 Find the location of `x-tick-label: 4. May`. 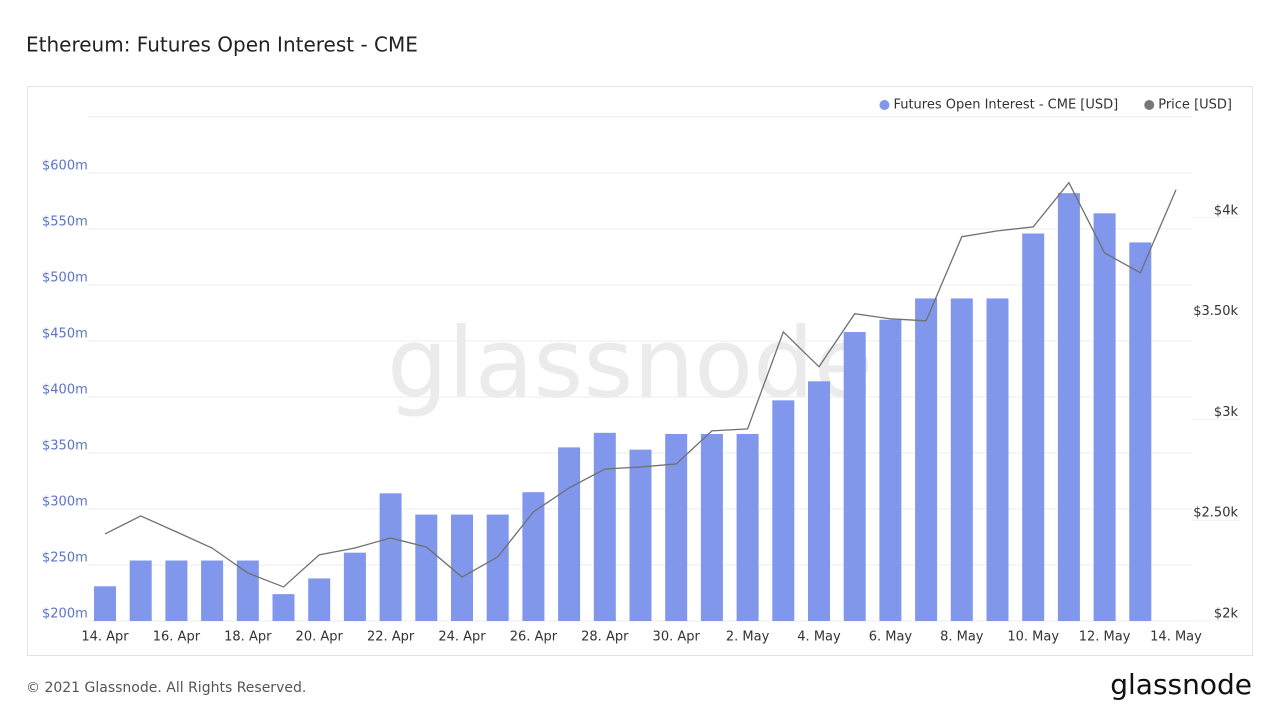

x-tick-label: 4. May is located at coordinates (819, 637).